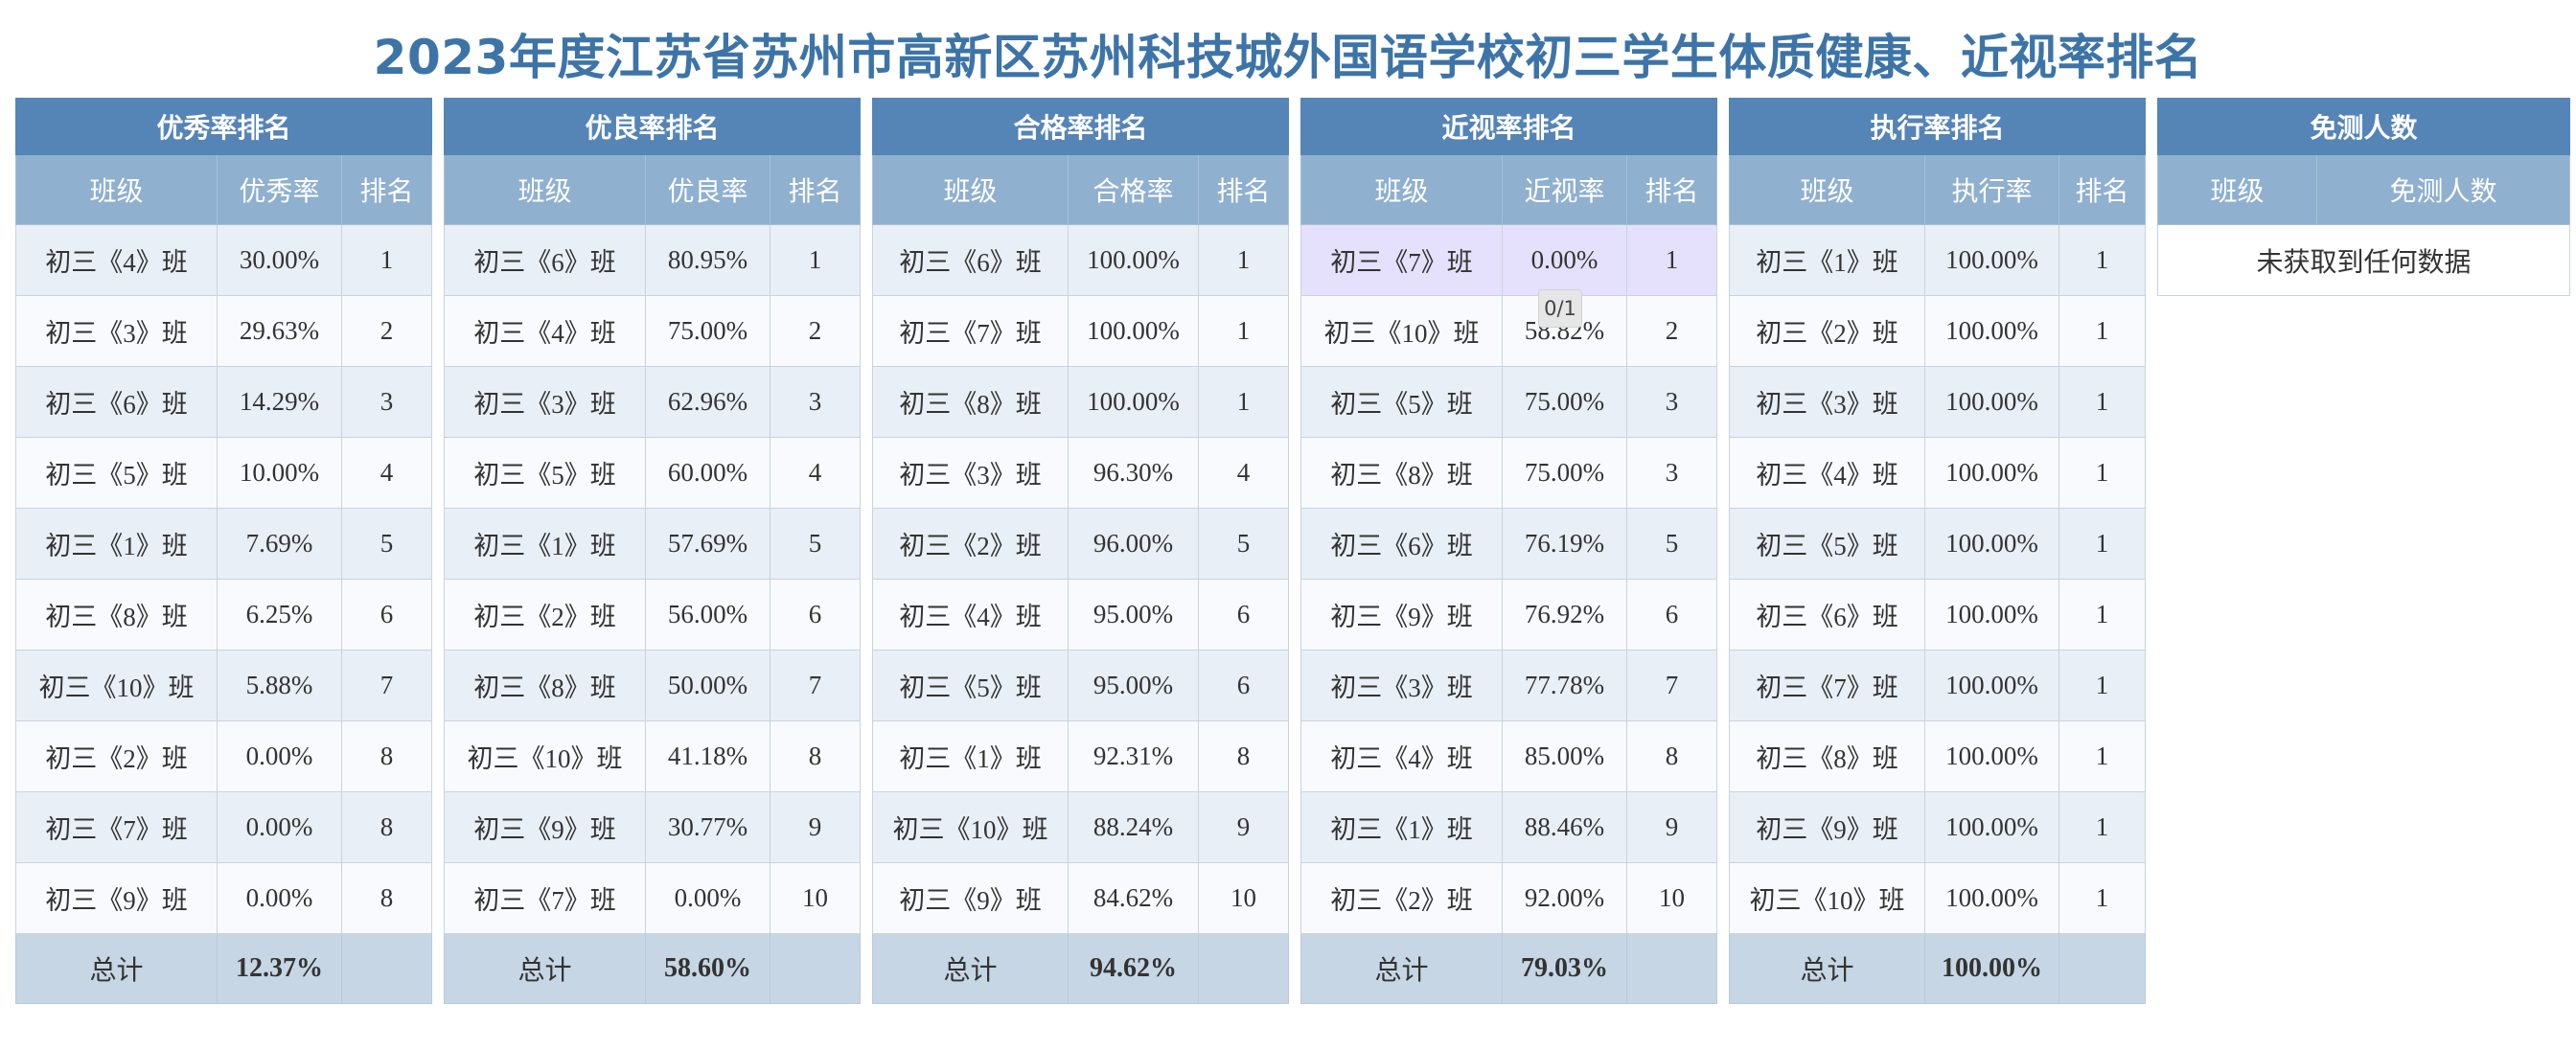  I want to click on rate-cell: 41.18%, so click(707, 756).